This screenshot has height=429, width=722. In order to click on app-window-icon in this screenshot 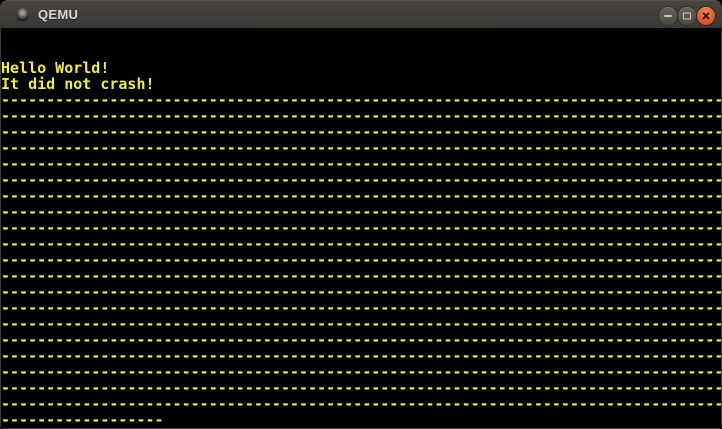, I will do `click(22, 14)`.